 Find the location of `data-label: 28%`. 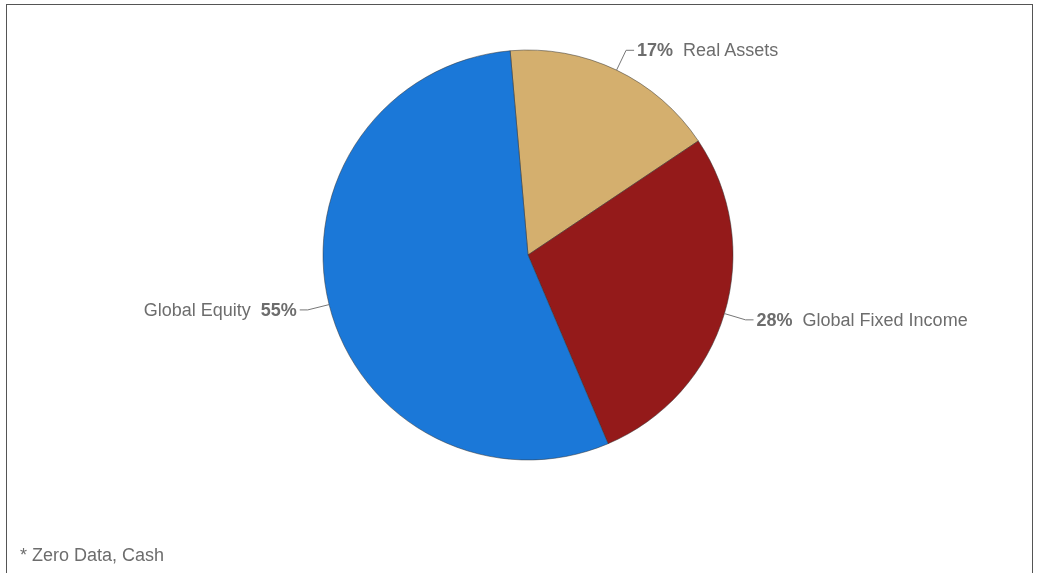

data-label: 28% is located at coordinates (774, 319).